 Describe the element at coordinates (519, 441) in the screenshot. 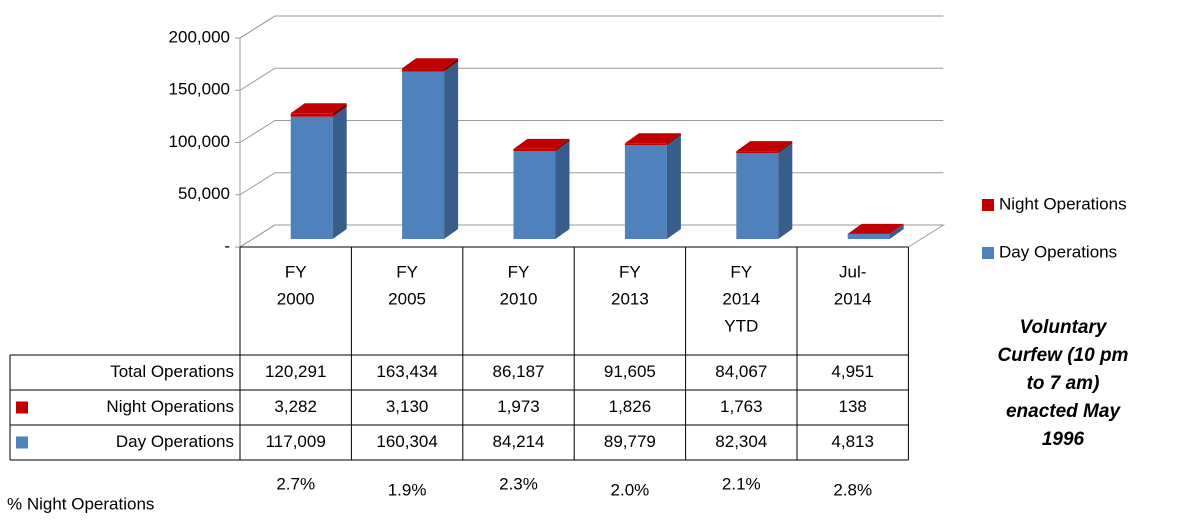

I see `table-cell: 84,214` at that location.